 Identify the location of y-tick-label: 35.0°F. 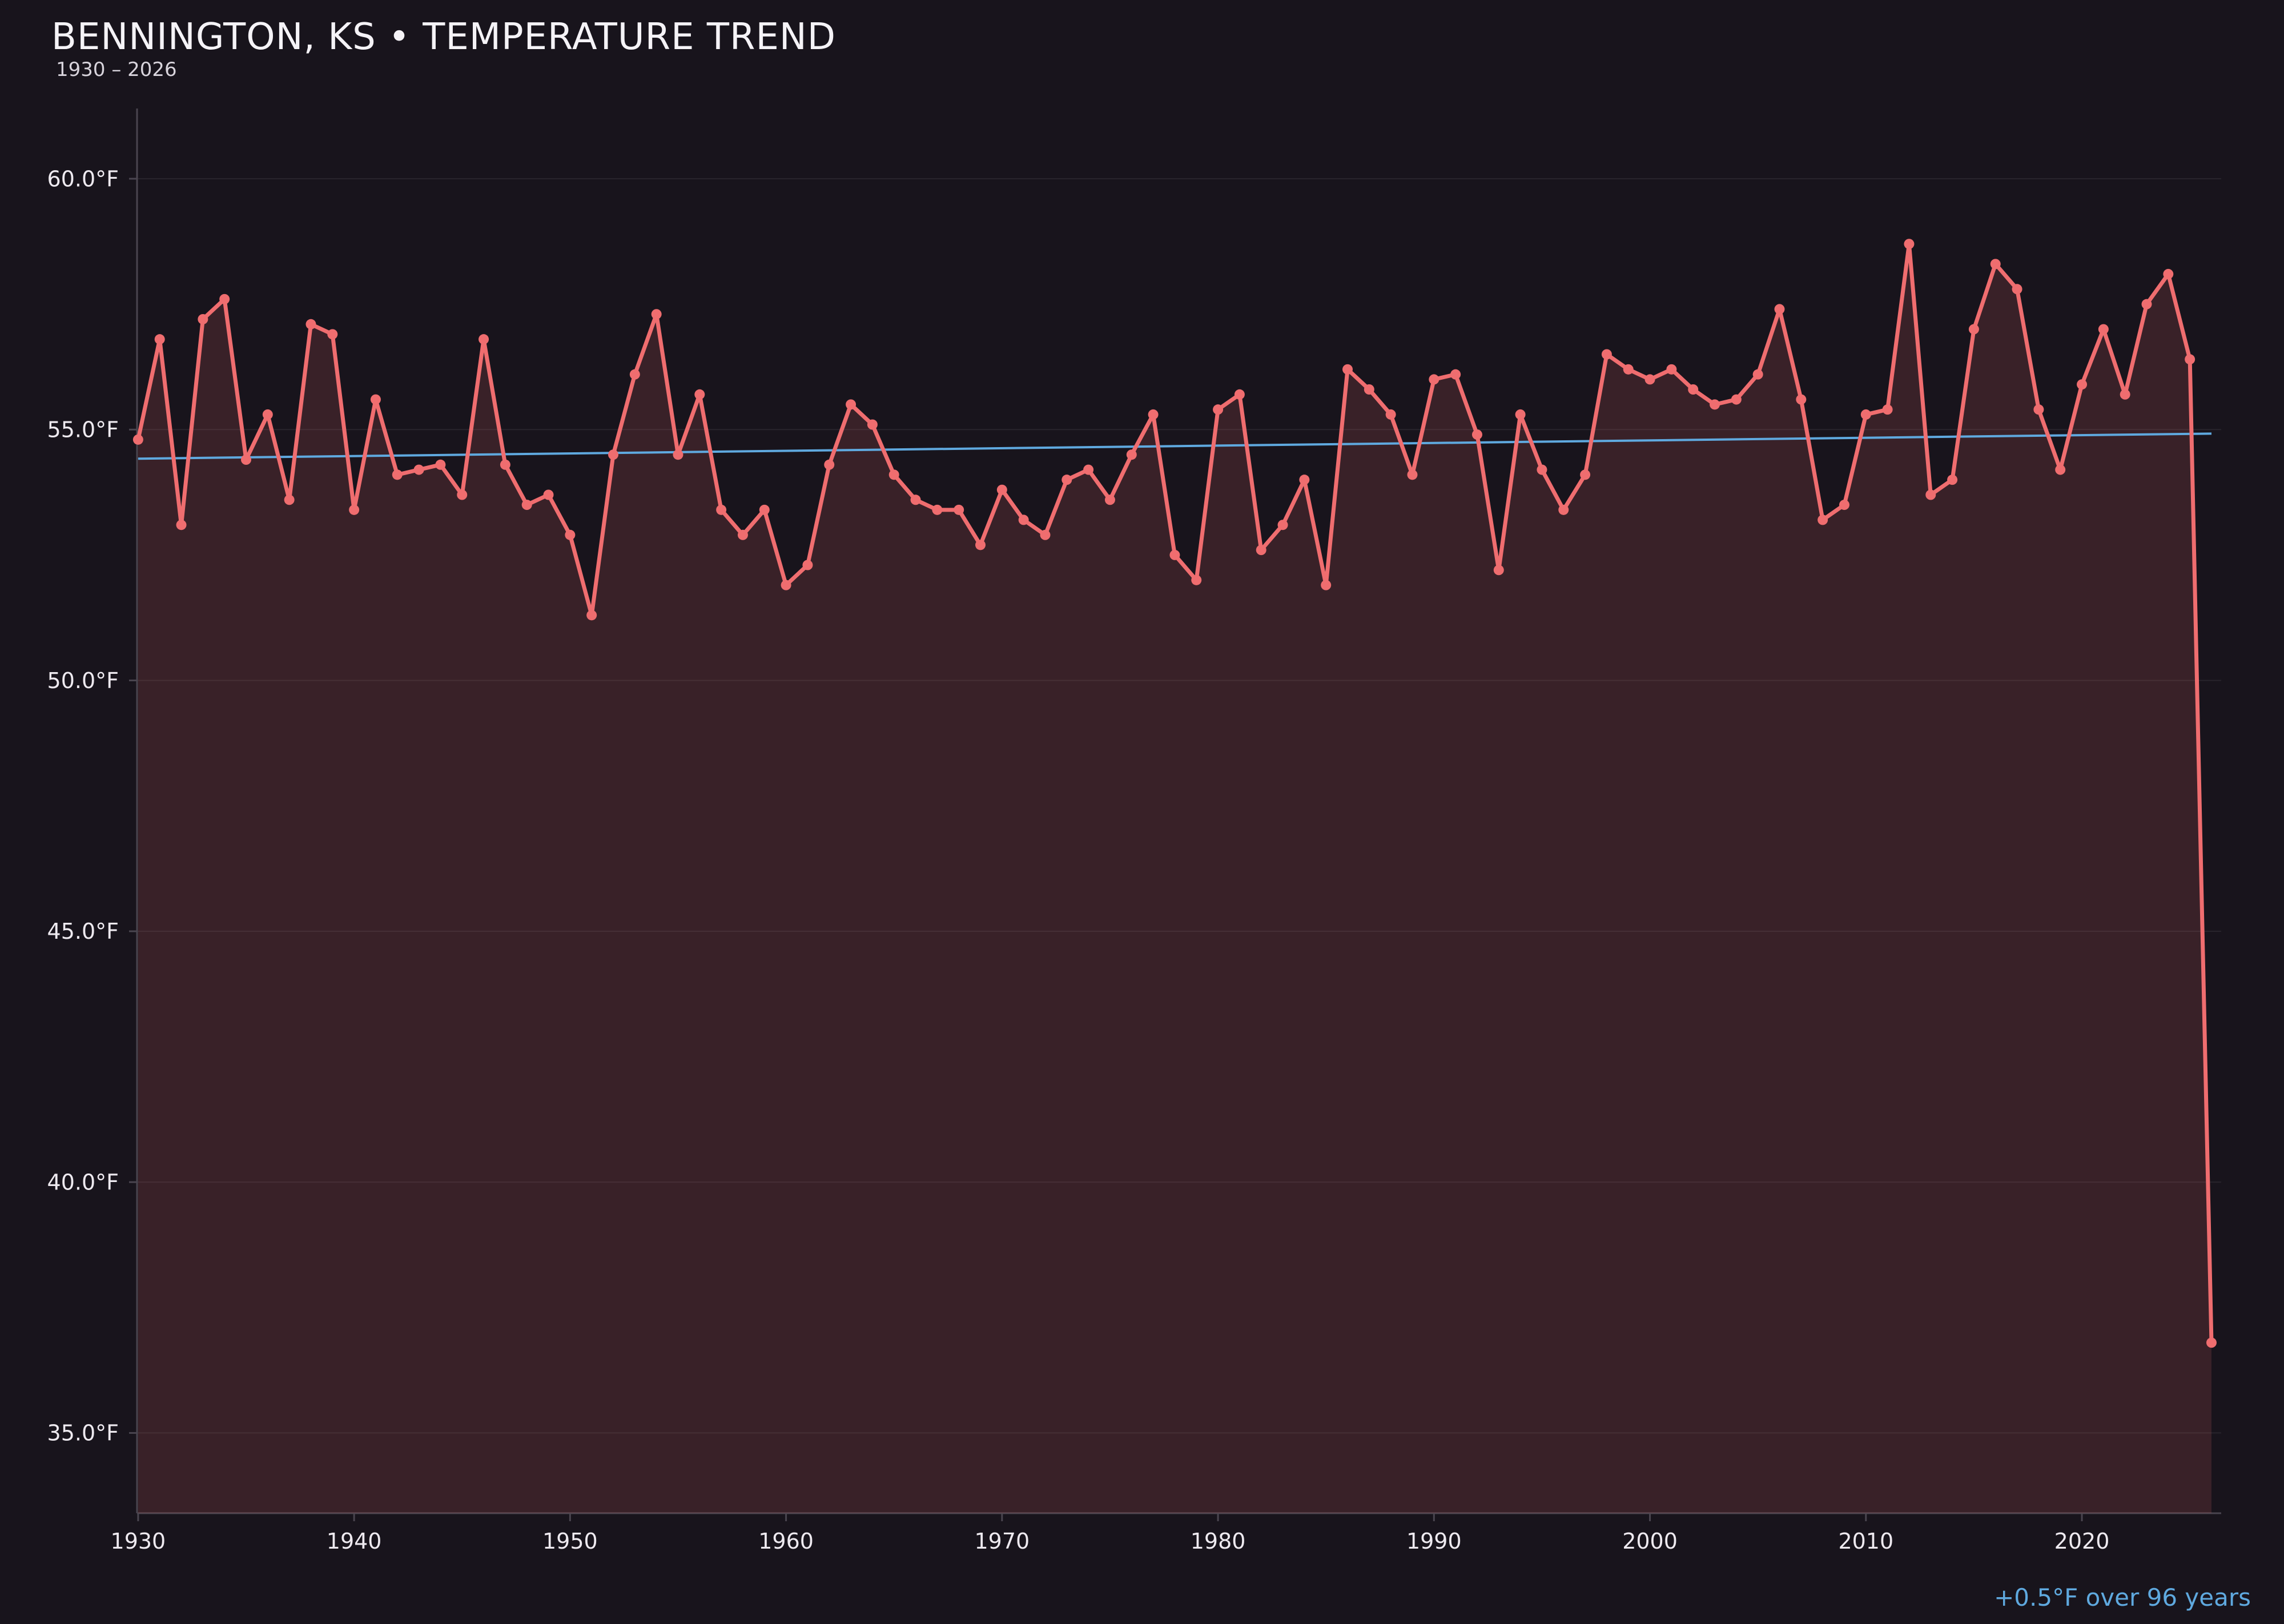
(83, 1433).